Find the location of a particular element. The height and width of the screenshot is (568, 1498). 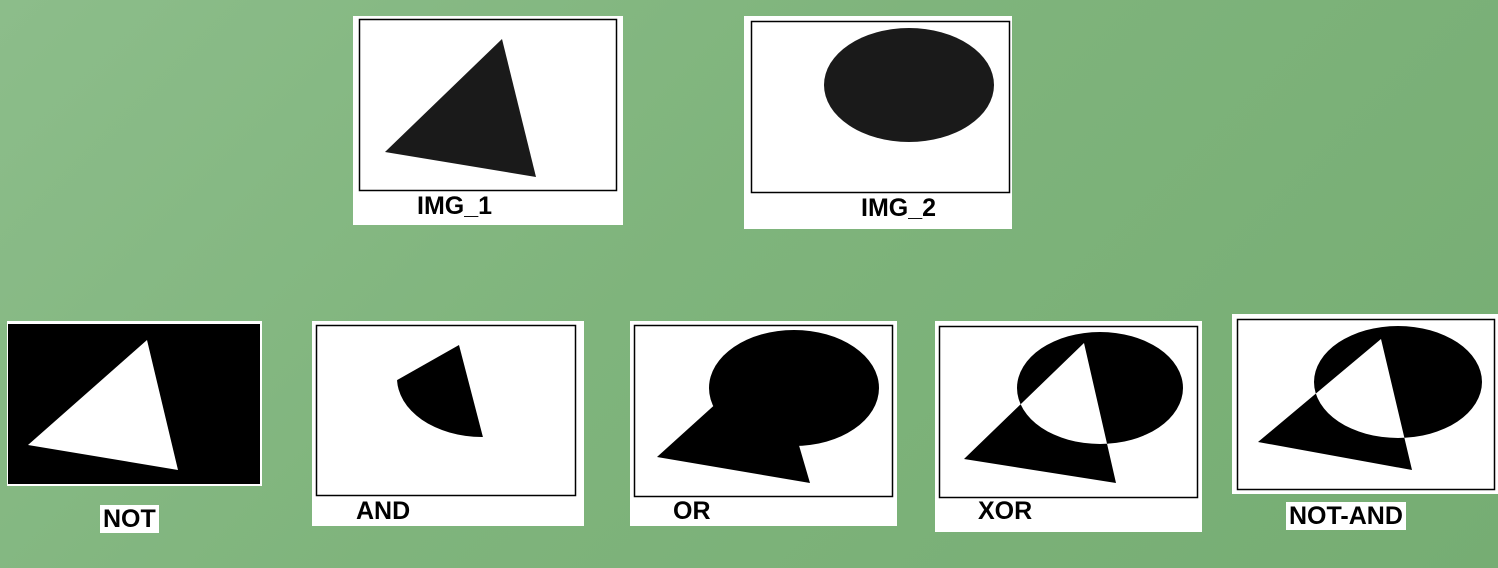

and-figure is located at coordinates (446, 410).